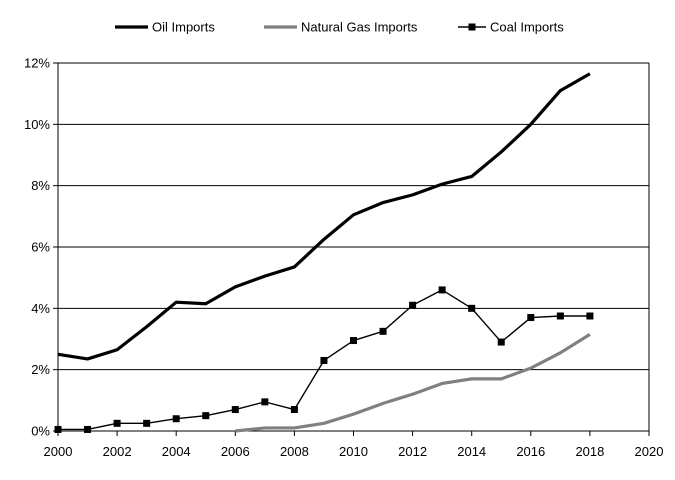 The height and width of the screenshot is (480, 675). What do you see at coordinates (413, 305) in the screenshot?
I see `data-point-coal-imports-2012` at bounding box center [413, 305].